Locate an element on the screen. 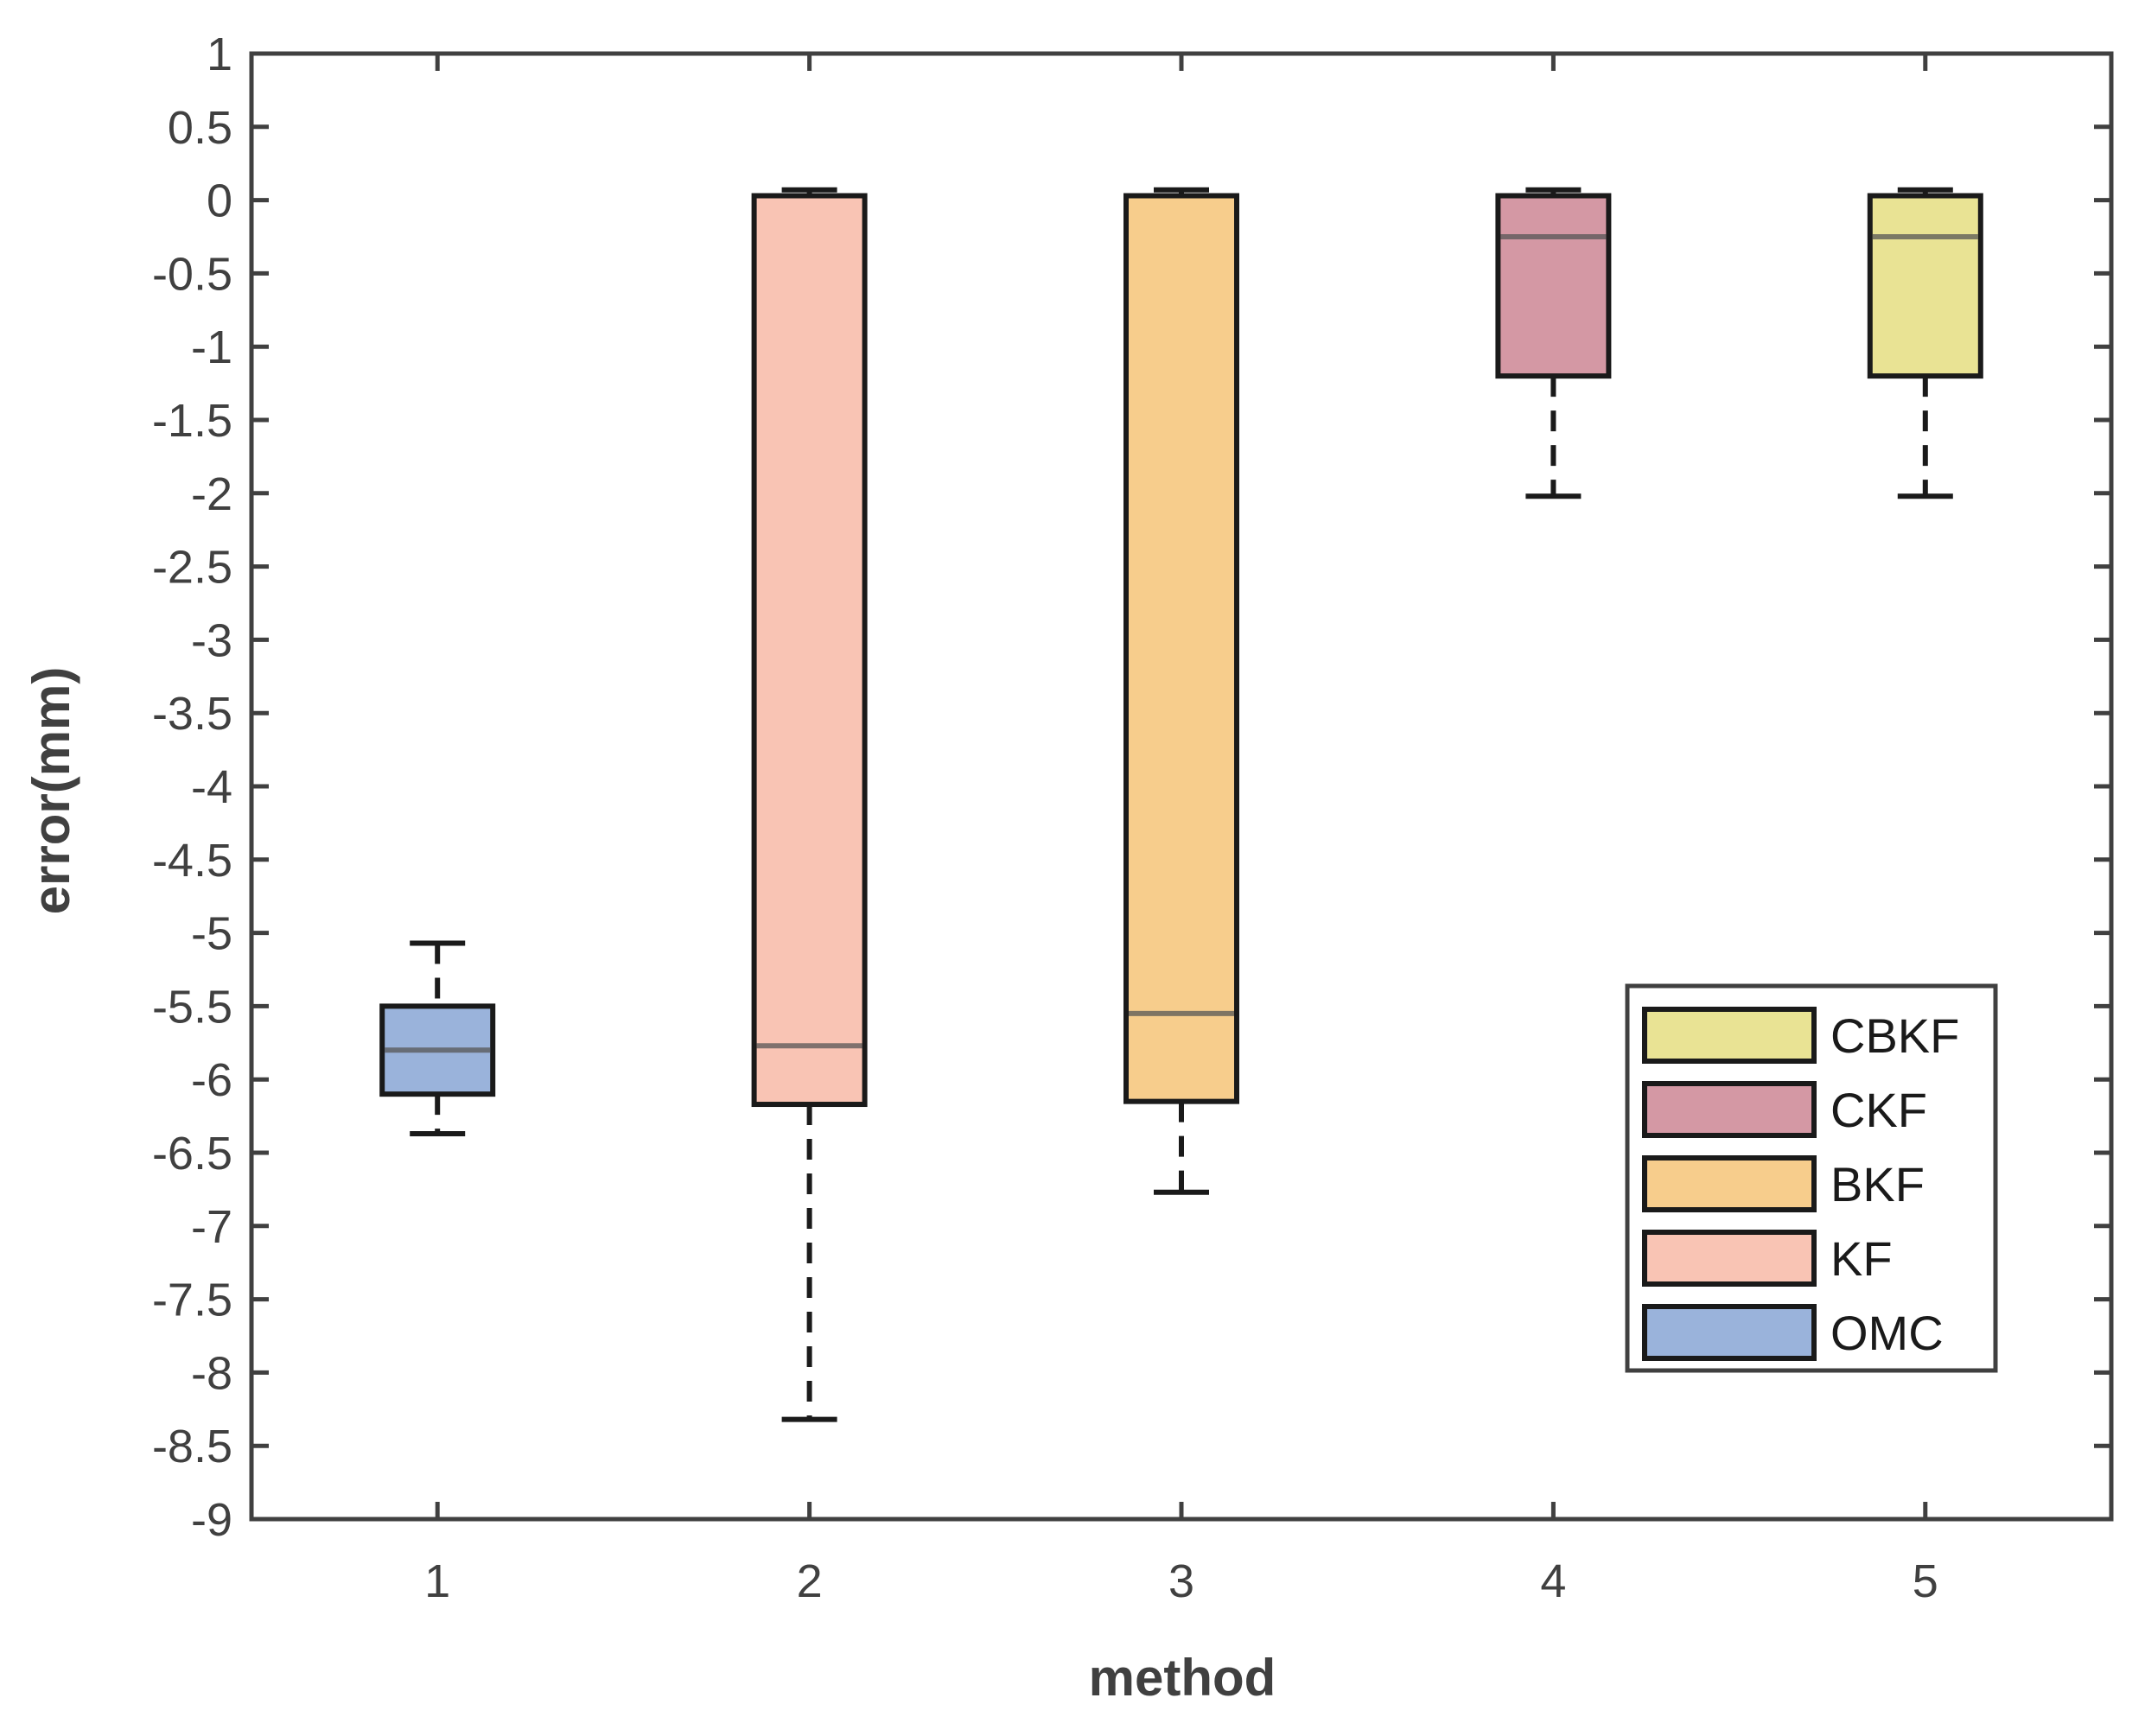 This screenshot has width=2145, height=1736. legend-label: BKF is located at coordinates (1877, 1184).